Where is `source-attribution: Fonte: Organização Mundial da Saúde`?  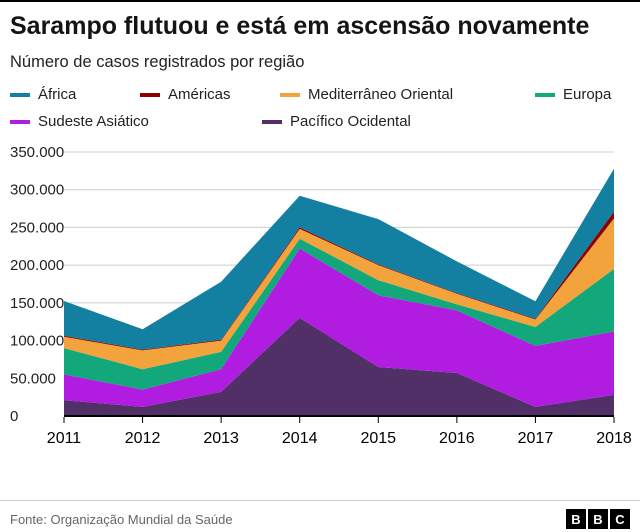
source-attribution: Fonte: Organização Mundial da Saúde is located at coordinates (121, 519).